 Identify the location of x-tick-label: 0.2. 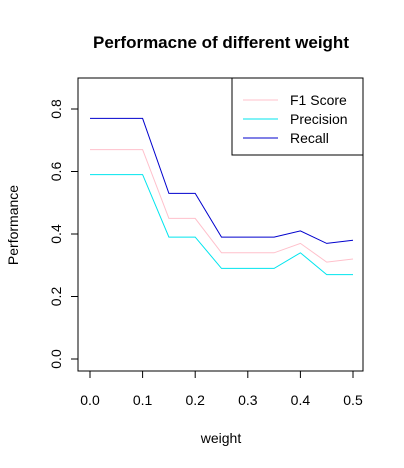
(195, 400).